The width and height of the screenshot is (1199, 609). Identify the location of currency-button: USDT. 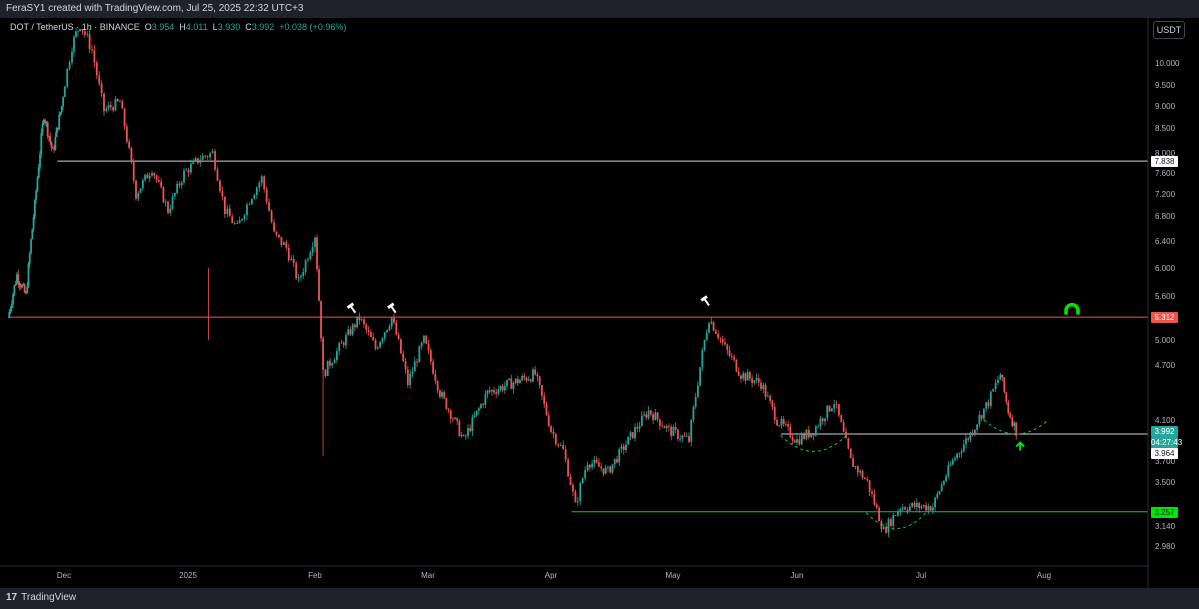
(1169, 30).